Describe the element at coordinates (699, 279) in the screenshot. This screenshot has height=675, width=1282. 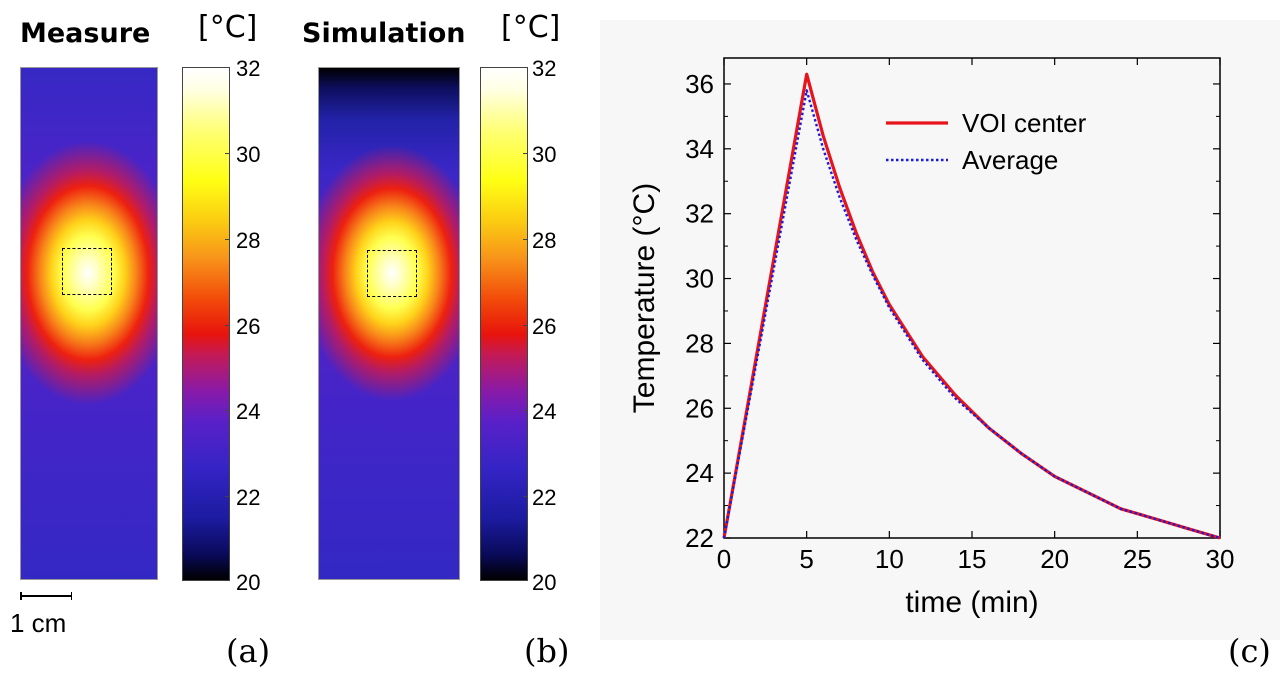
I see `y-tick-label: 30` at that location.